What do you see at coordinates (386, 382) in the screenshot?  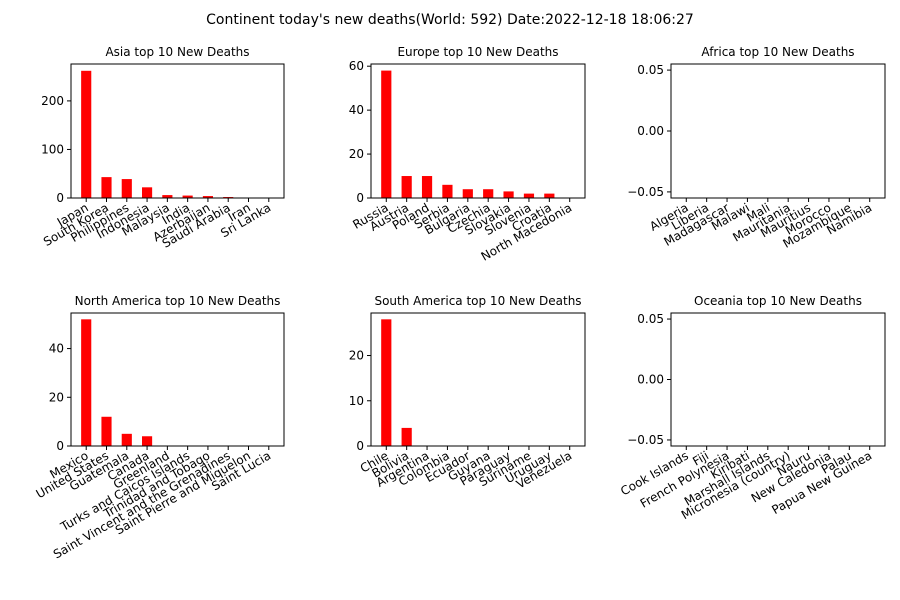 I see `bar-chile` at bounding box center [386, 382].